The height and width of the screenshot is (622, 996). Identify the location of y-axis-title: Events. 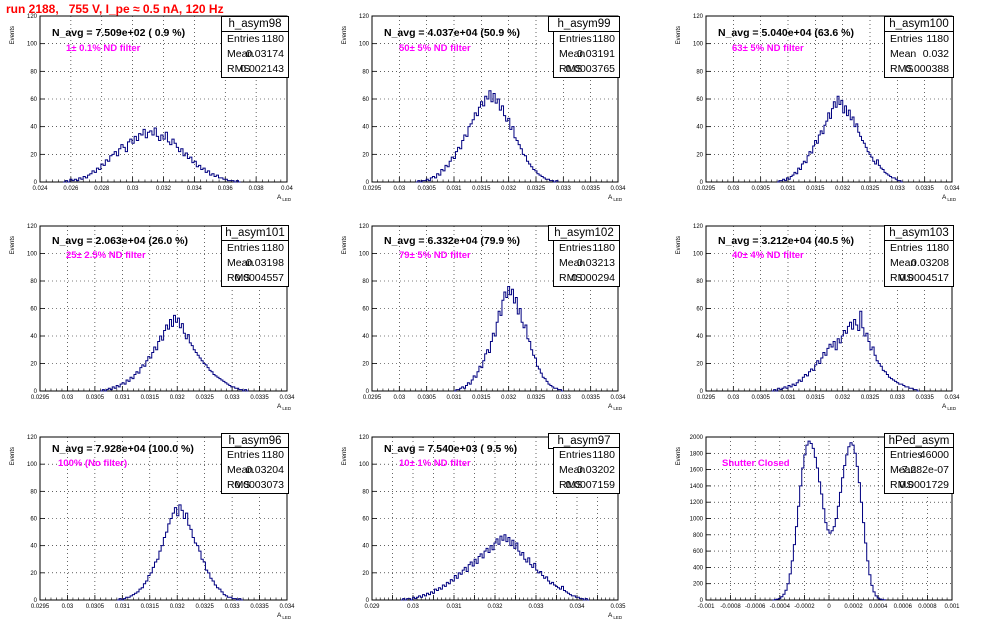
(13, 456).